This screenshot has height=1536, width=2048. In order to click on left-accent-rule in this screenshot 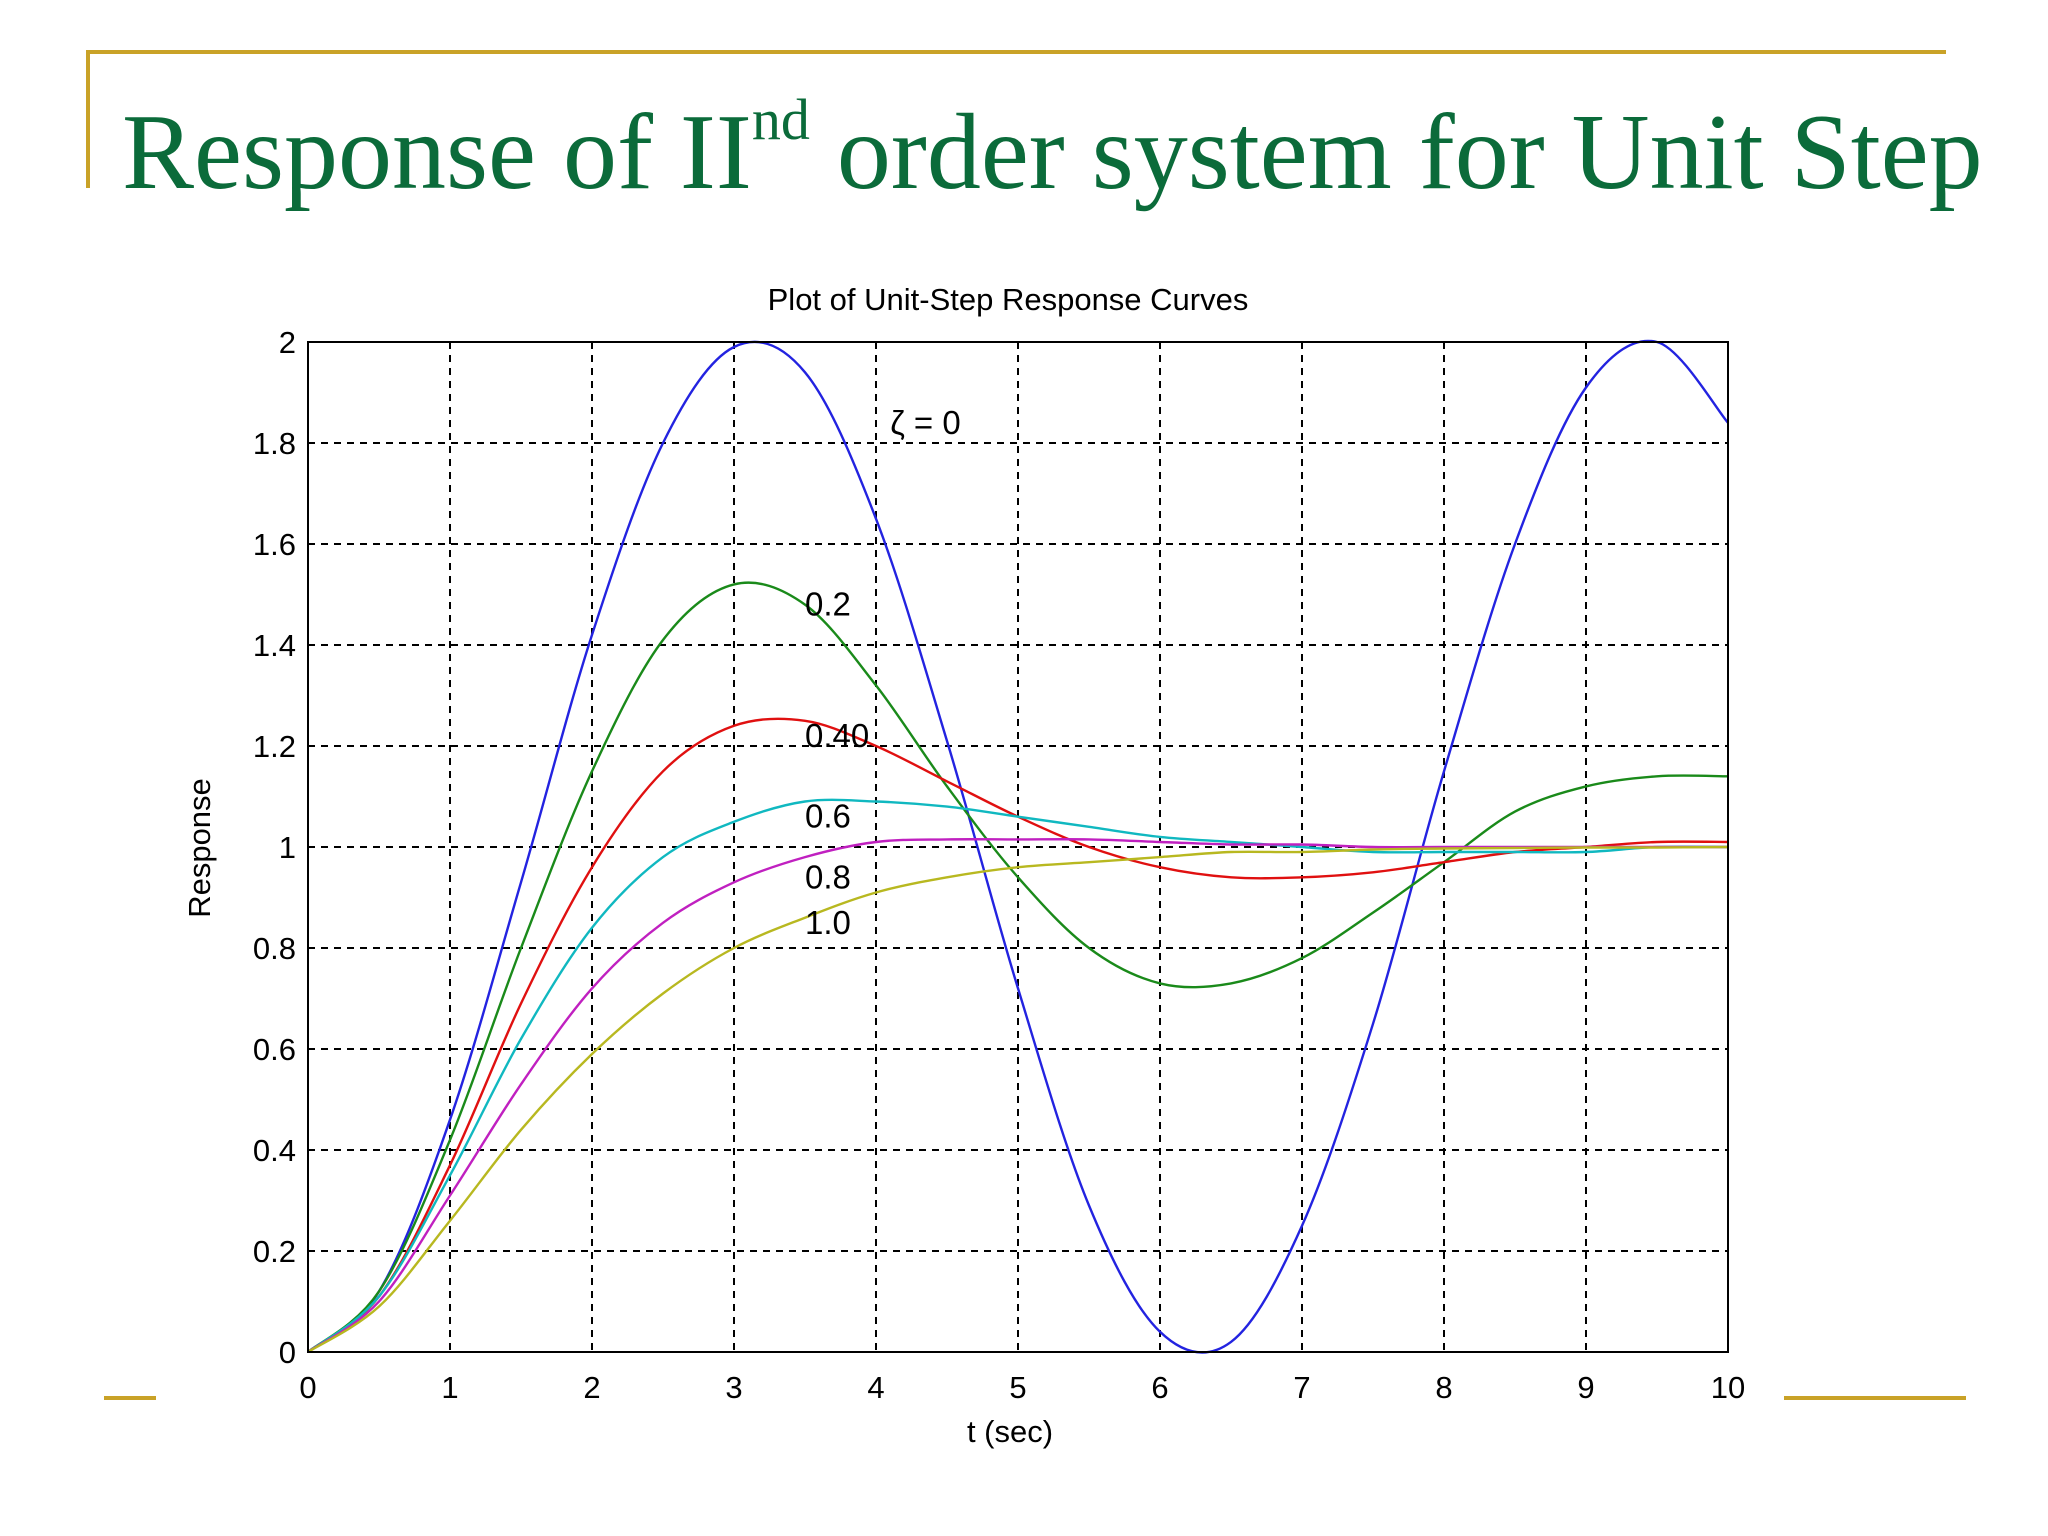, I will do `click(88, 119)`.